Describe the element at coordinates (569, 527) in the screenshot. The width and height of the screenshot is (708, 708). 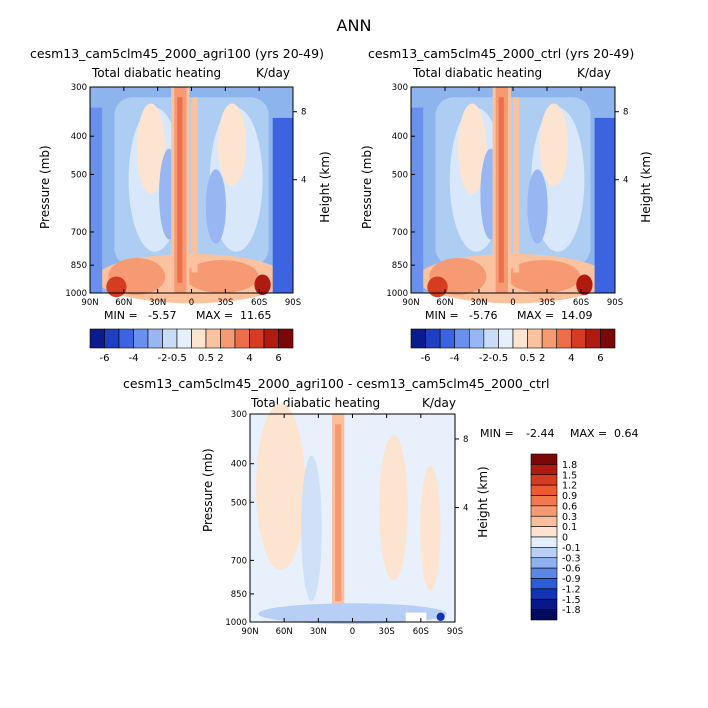
I see `colorbar-label: 0.1` at that location.